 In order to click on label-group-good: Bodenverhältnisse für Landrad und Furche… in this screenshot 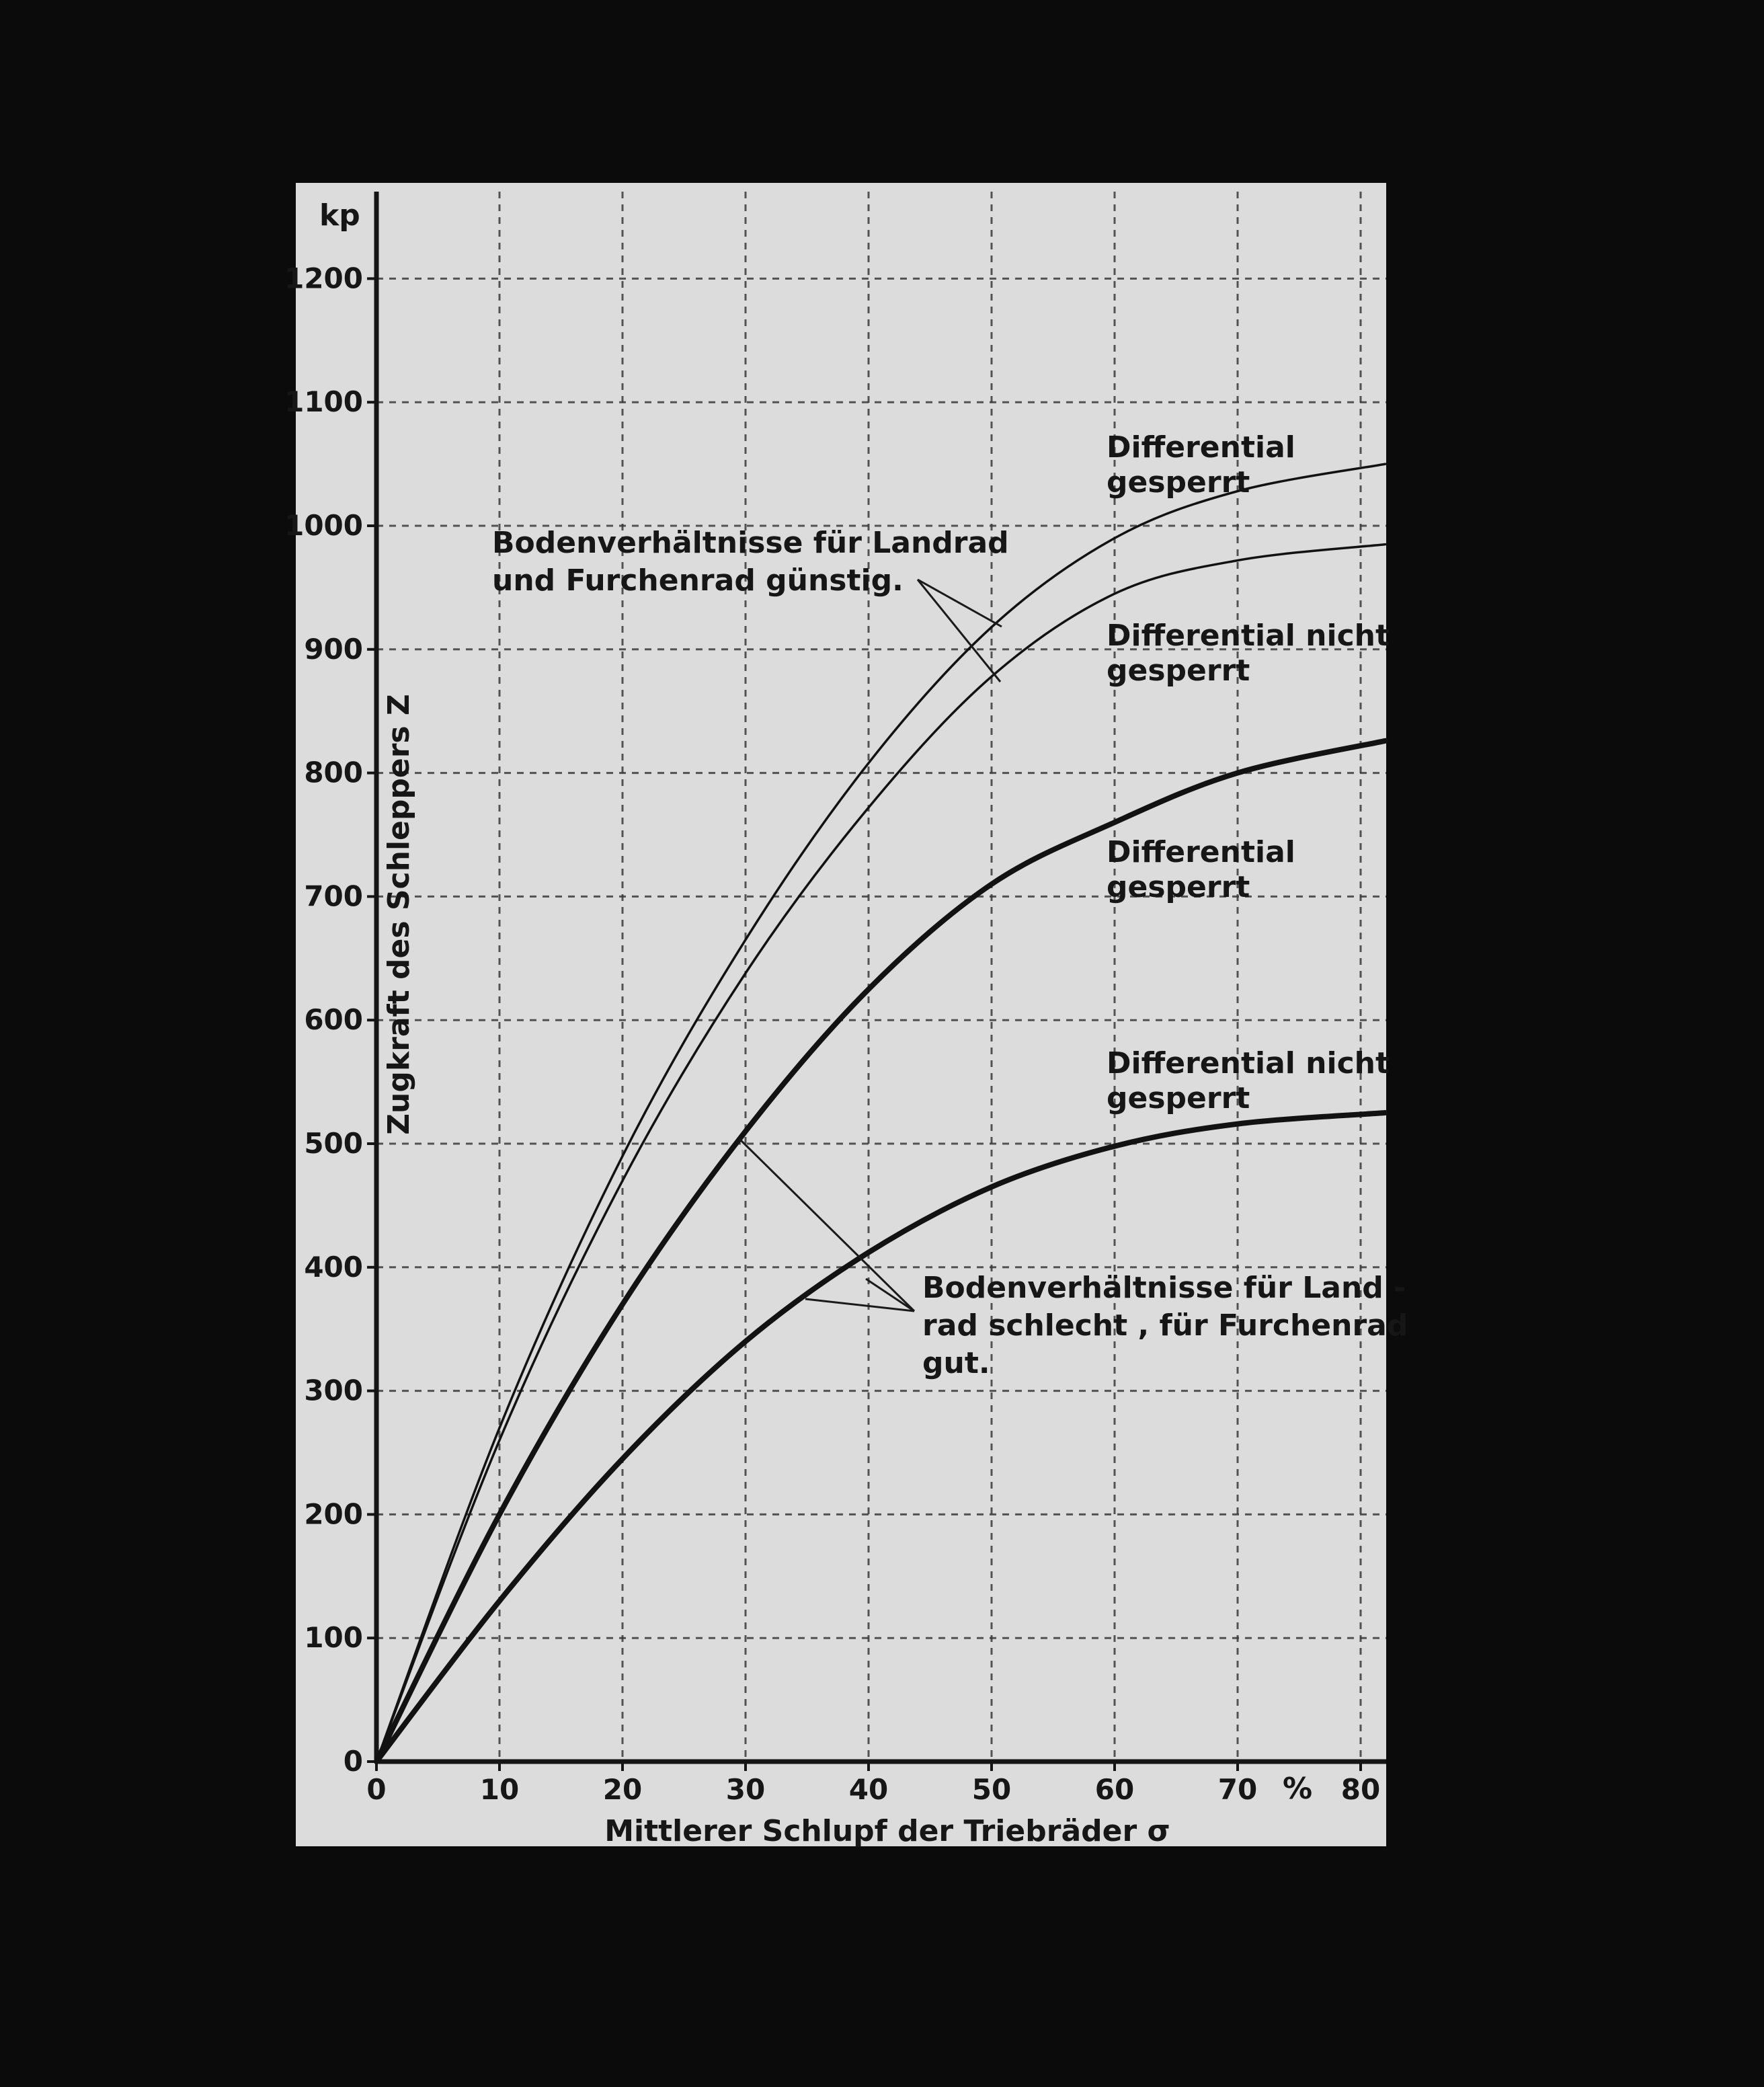, I will do `click(755, 562)`.